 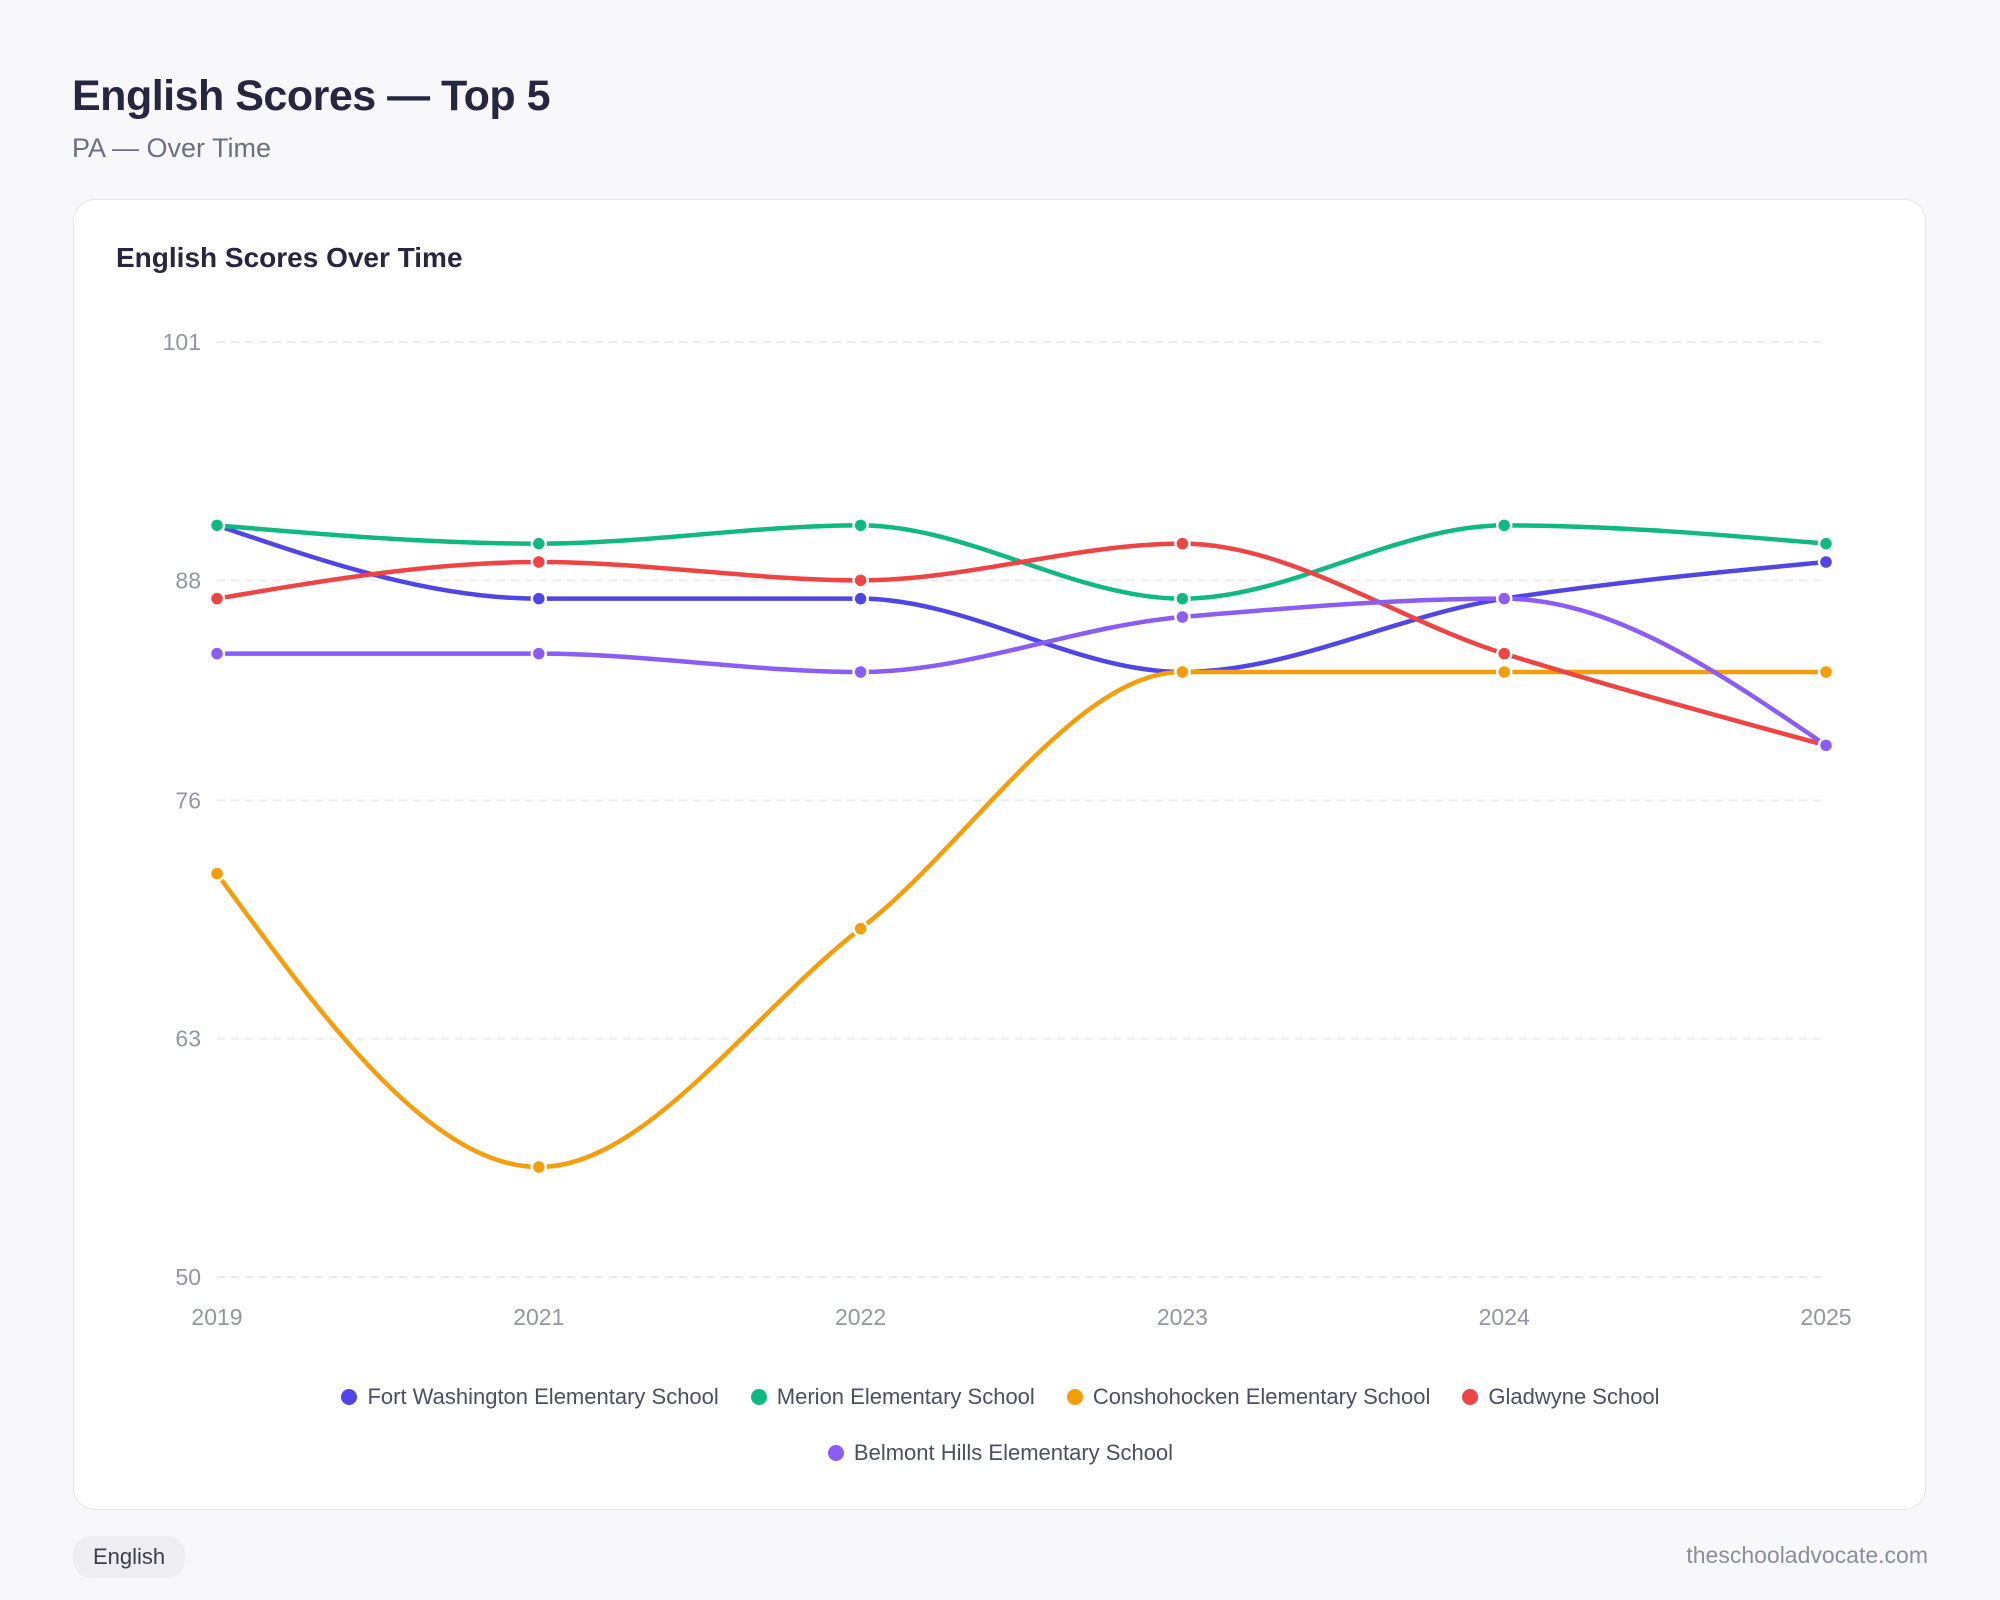 What do you see at coordinates (860, 1317) in the screenshot?
I see `x-tick-label: 2022` at bounding box center [860, 1317].